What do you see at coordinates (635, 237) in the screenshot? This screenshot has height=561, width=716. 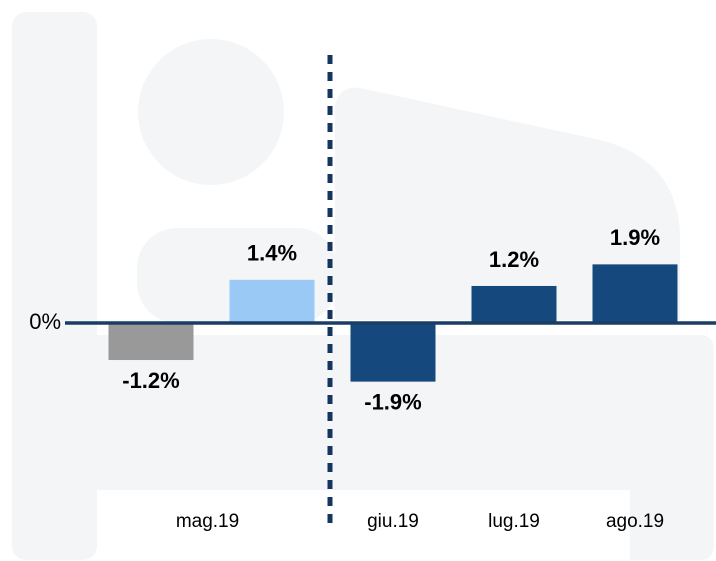 I see `value-label: 1.9%` at bounding box center [635, 237].